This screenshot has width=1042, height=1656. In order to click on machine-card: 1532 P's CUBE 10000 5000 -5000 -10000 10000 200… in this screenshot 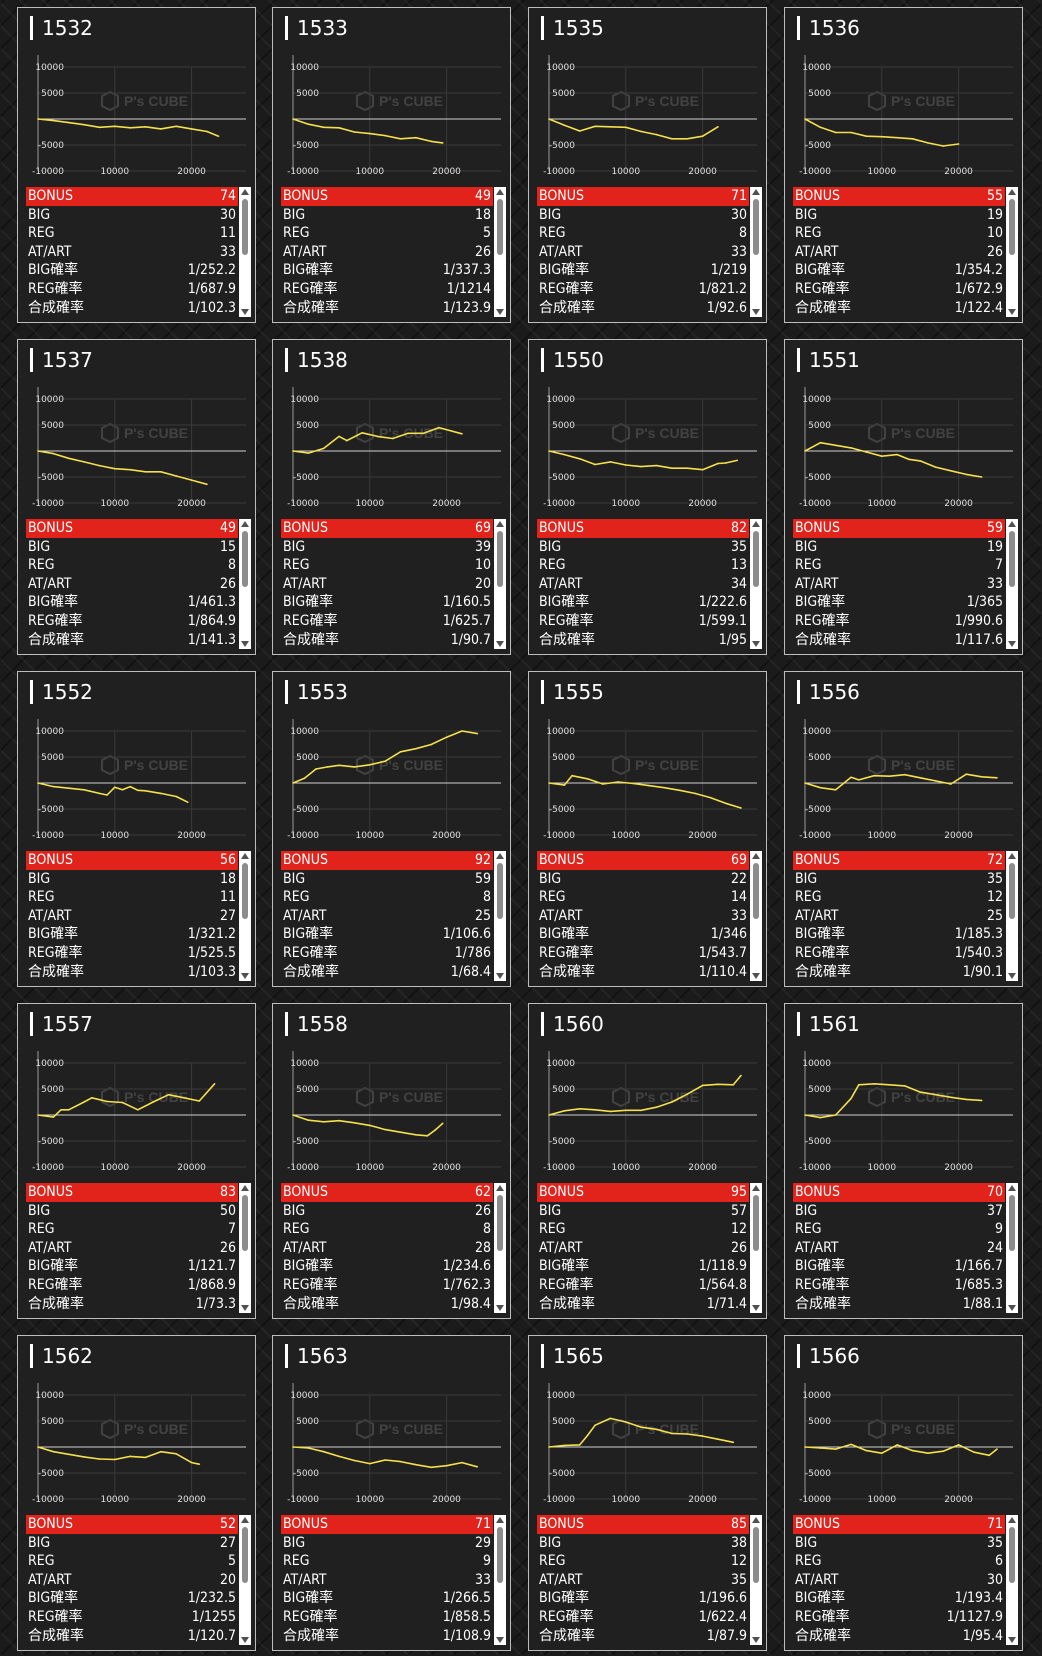, I will do `click(136, 165)`.